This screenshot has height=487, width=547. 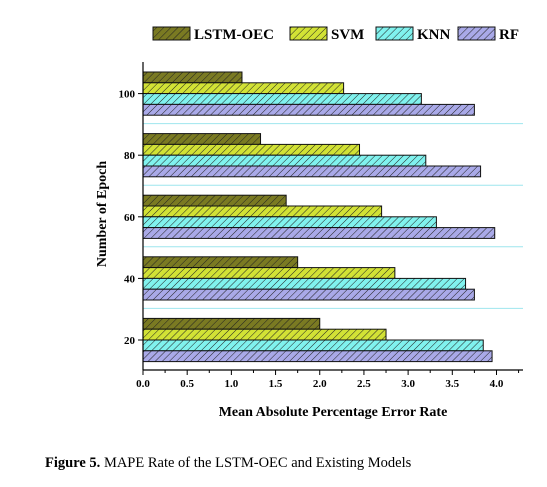 What do you see at coordinates (320, 384) in the screenshot?
I see `x-tick-label: 2.0` at bounding box center [320, 384].